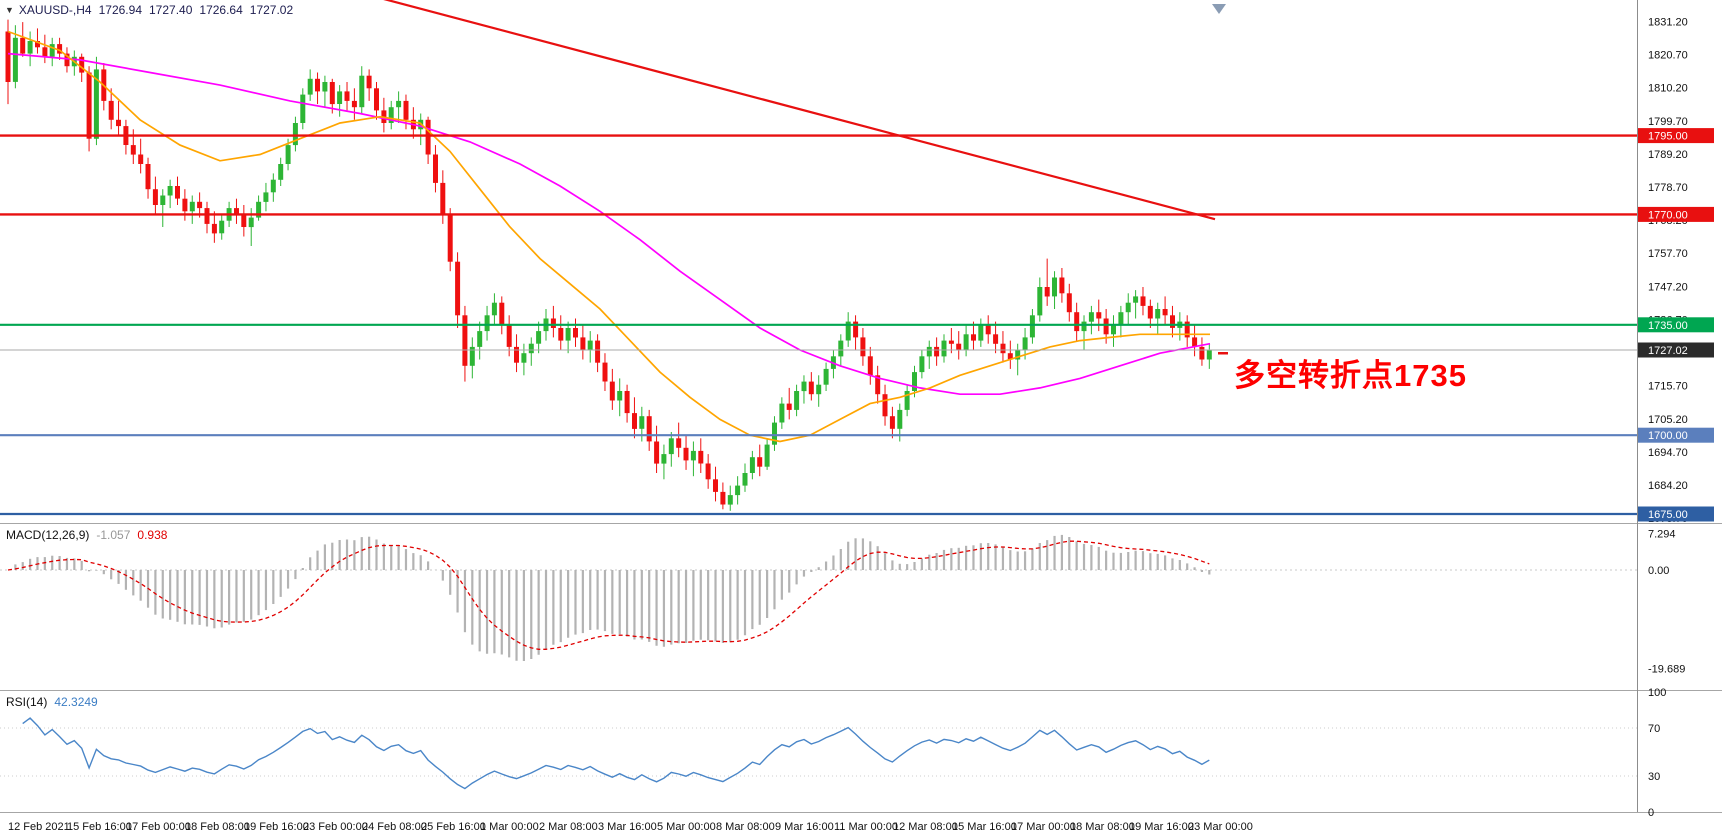 Image resolution: width=1722 pixels, height=840 pixels. I want to click on rsi-indicator-label: RSI(14) 42.3249, so click(52, 702).